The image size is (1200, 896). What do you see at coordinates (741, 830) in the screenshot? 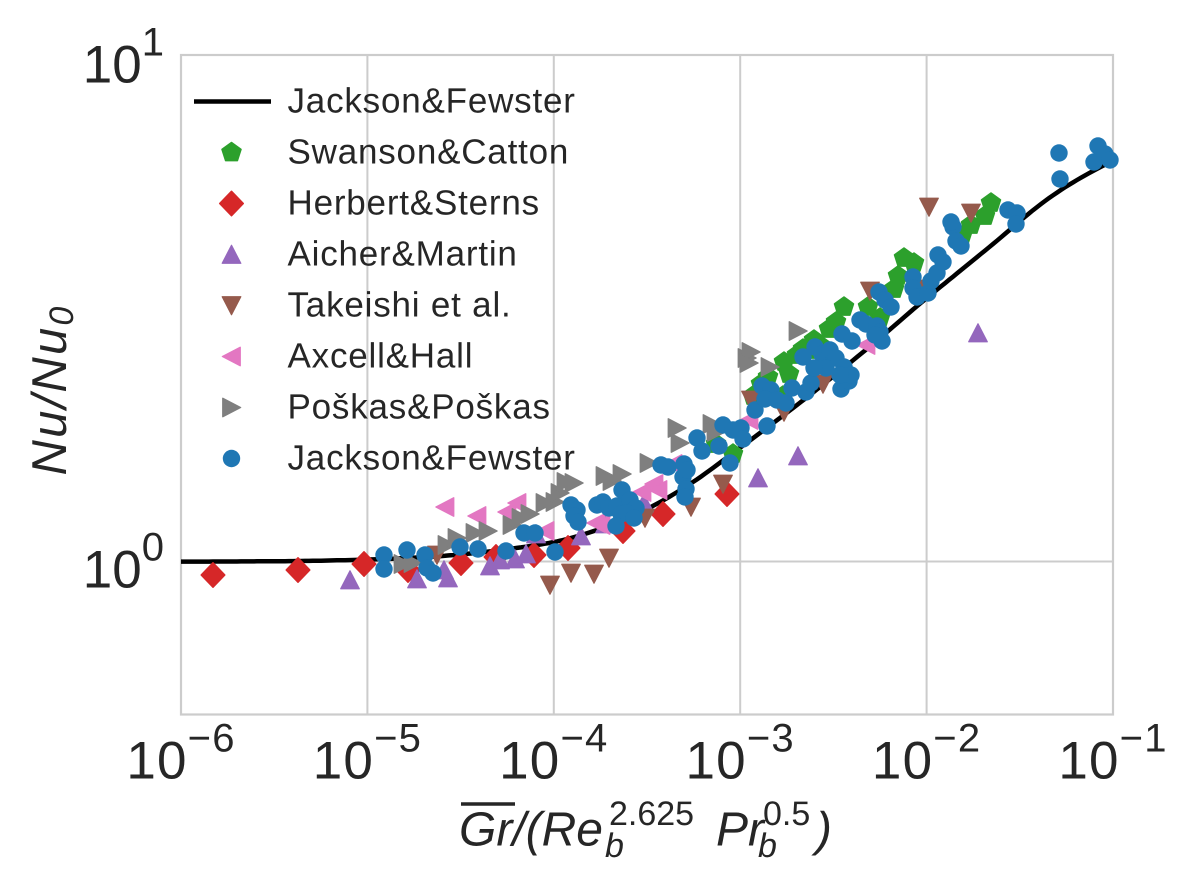
I see `svg-text: Pr` at bounding box center [741, 830].